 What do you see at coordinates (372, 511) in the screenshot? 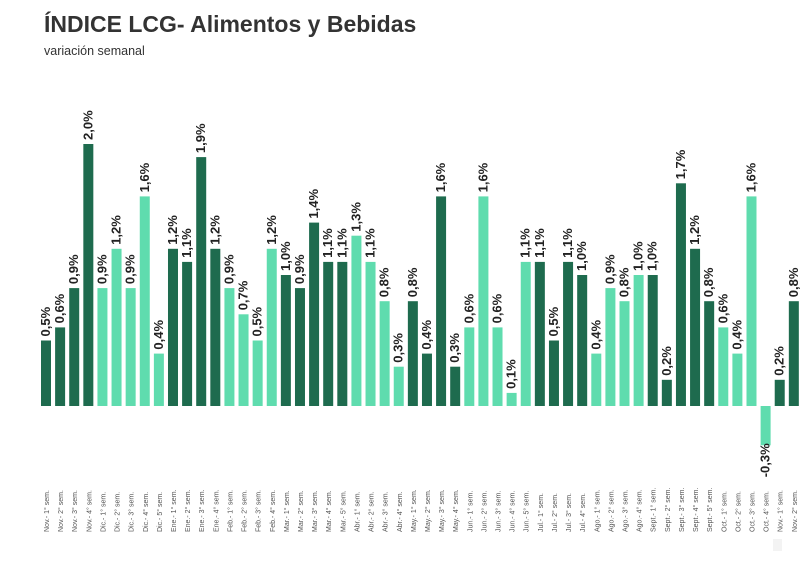
I see `x-tick-label-24: Abr.- 2° sem.` at bounding box center [372, 511].